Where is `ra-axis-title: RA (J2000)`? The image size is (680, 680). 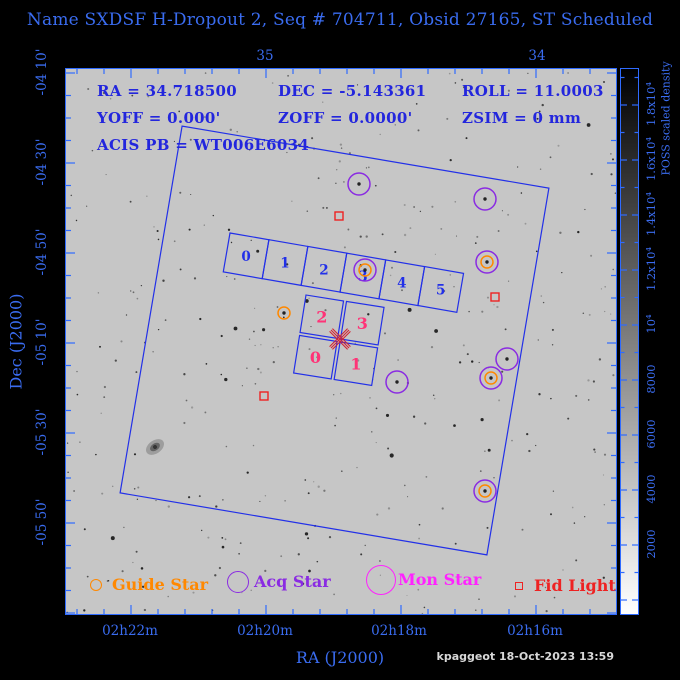 ra-axis-title: RA (J2000) is located at coordinates (340, 657).